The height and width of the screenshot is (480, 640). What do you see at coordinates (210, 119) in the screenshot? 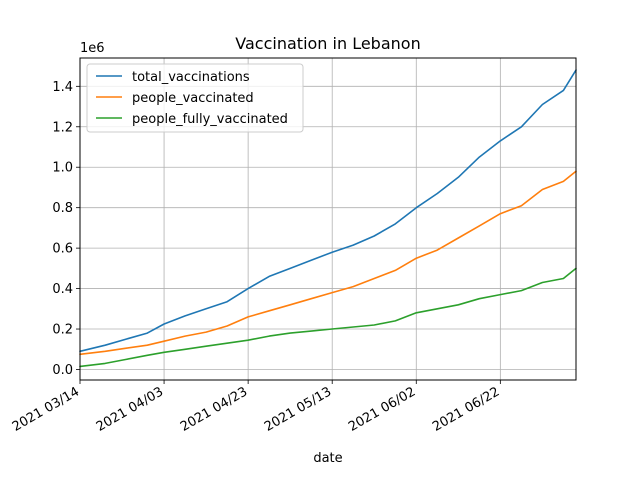
I see `legend-label-people_fully_vaccinated: people_fully_vaccinated` at bounding box center [210, 119].